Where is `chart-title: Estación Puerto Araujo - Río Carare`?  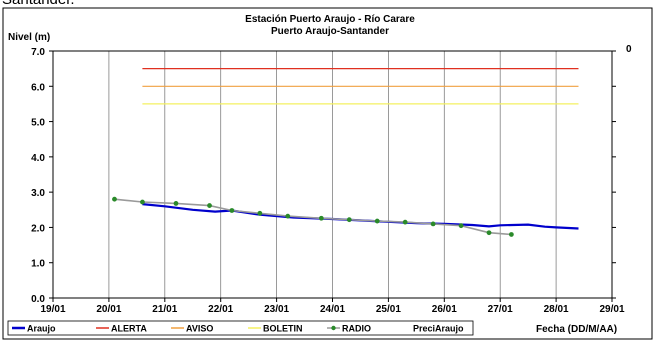 chart-title: Estación Puerto Araujo - Río Carare is located at coordinates (330, 19).